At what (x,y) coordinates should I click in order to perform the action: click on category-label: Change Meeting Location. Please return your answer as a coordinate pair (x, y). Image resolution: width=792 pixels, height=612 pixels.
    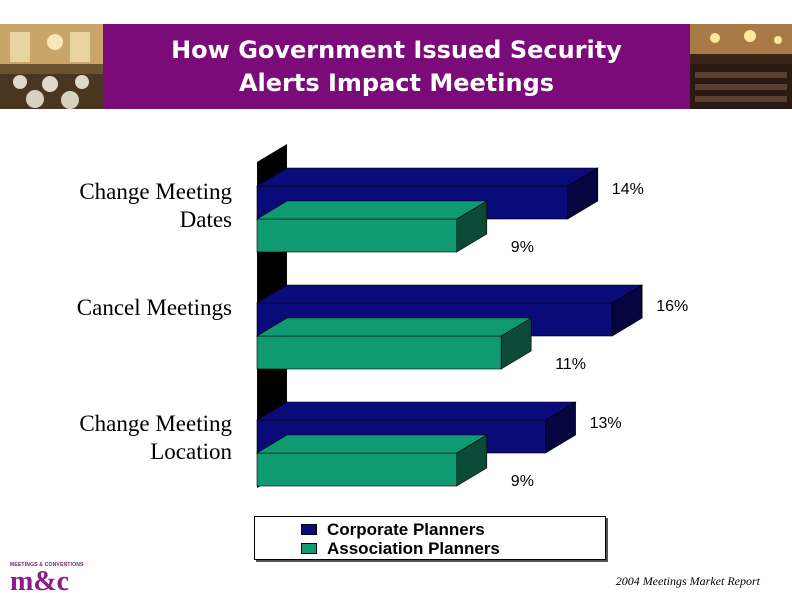
    Looking at the image, I should click on (155, 437).